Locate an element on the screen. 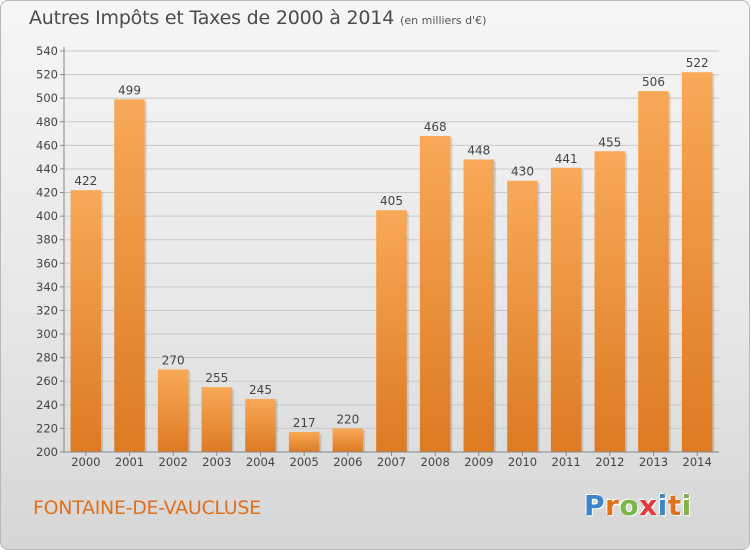 This screenshot has height=550, width=750. y-tick-label: 280 is located at coordinates (47, 358).